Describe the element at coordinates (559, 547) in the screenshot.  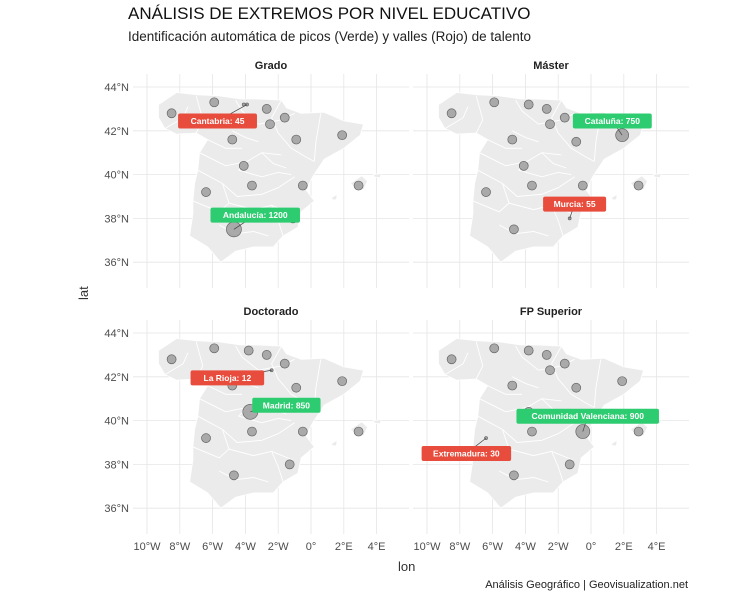
I see `x-tick-label: 2°W` at that location.